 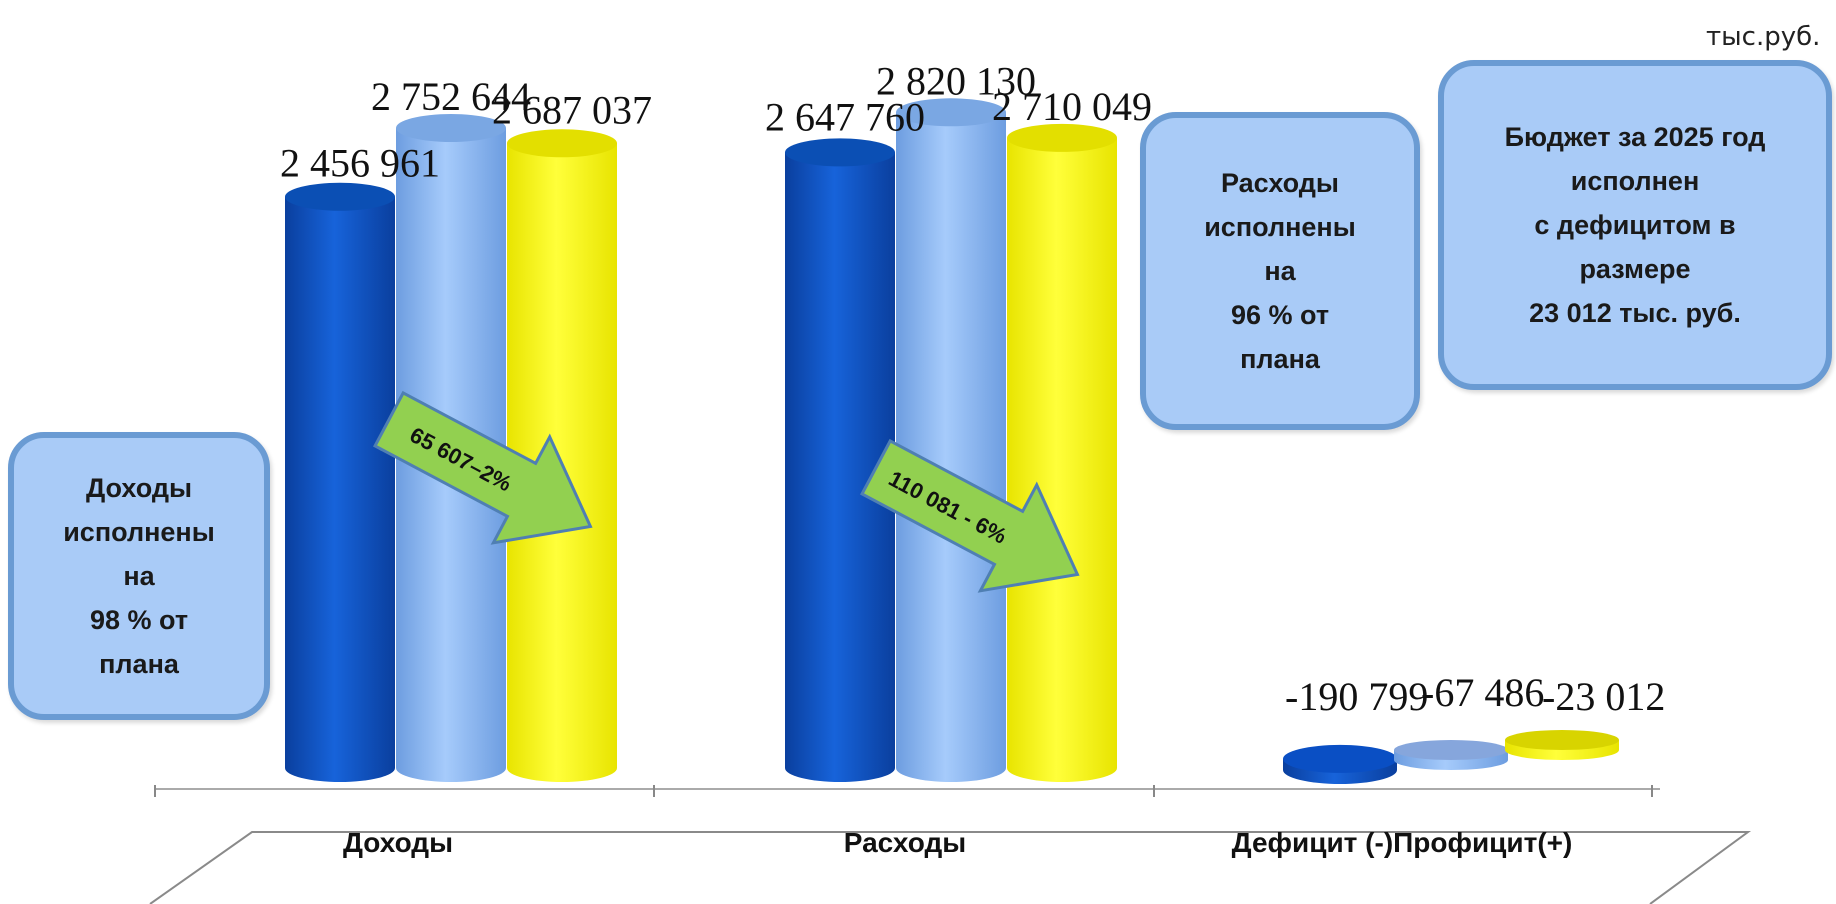 I want to click on data-label: 2 647 760, so click(x=845, y=116).